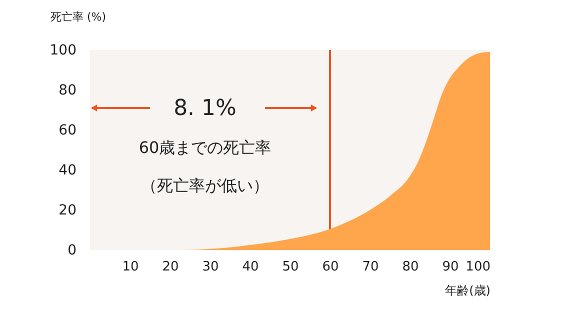 This screenshot has height=310, width=576. What do you see at coordinates (67, 210) in the screenshot?
I see `y-tick-label: 20` at bounding box center [67, 210].